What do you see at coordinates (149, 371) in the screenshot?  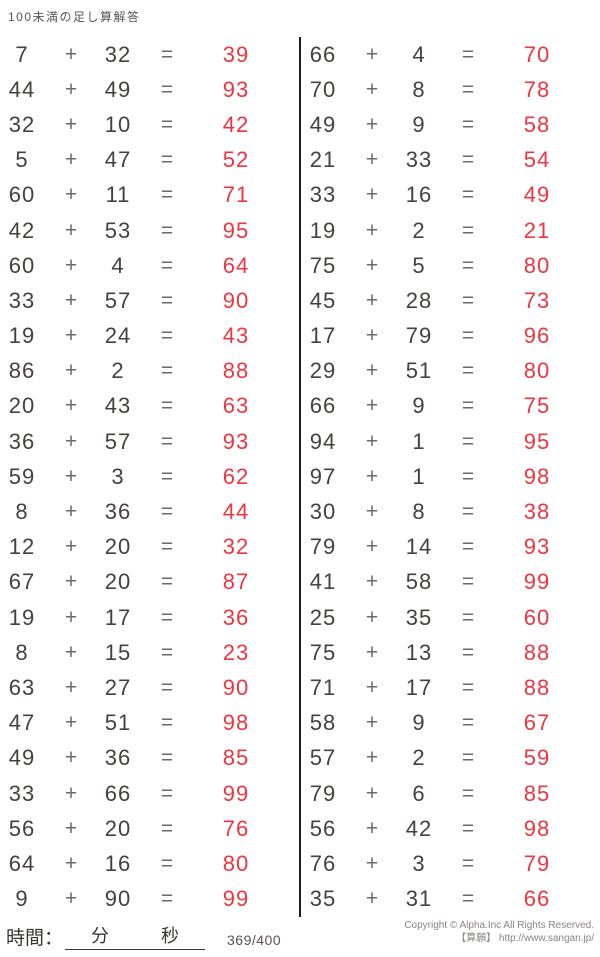 I see `problem-row: 86 +2 = 88` at bounding box center [149, 371].